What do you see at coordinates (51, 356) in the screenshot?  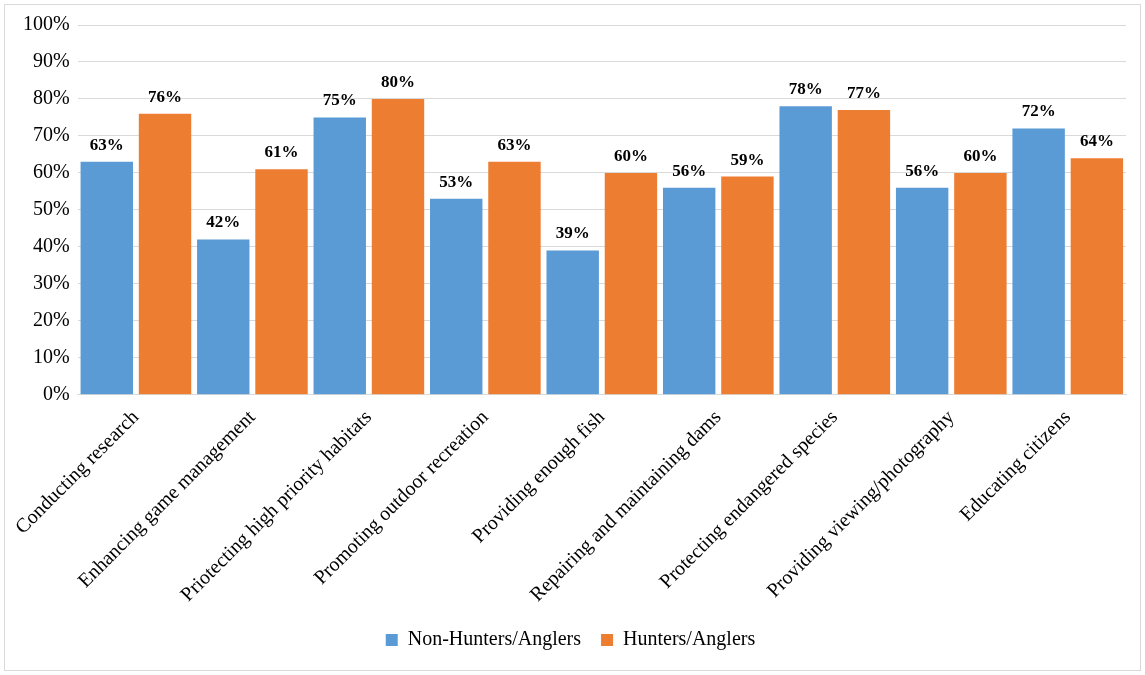 I see `y-tick-label: 10%` at bounding box center [51, 356].